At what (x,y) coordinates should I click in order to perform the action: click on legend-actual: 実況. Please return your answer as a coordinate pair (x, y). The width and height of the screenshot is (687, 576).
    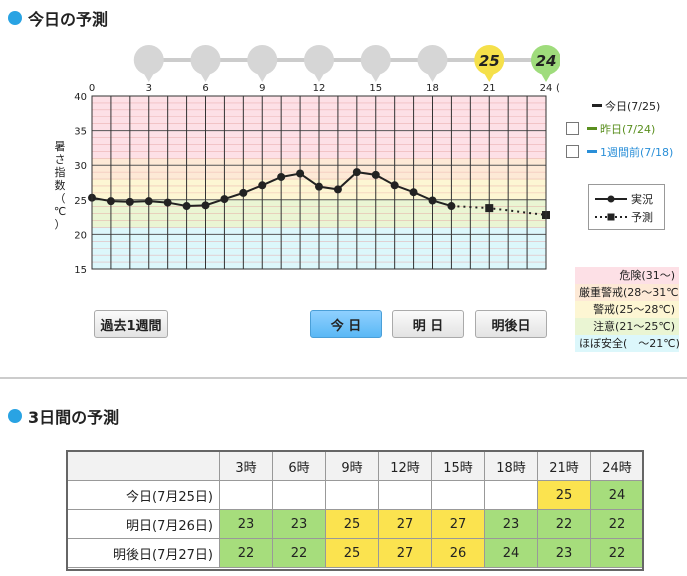
    Looking at the image, I should click on (623, 199).